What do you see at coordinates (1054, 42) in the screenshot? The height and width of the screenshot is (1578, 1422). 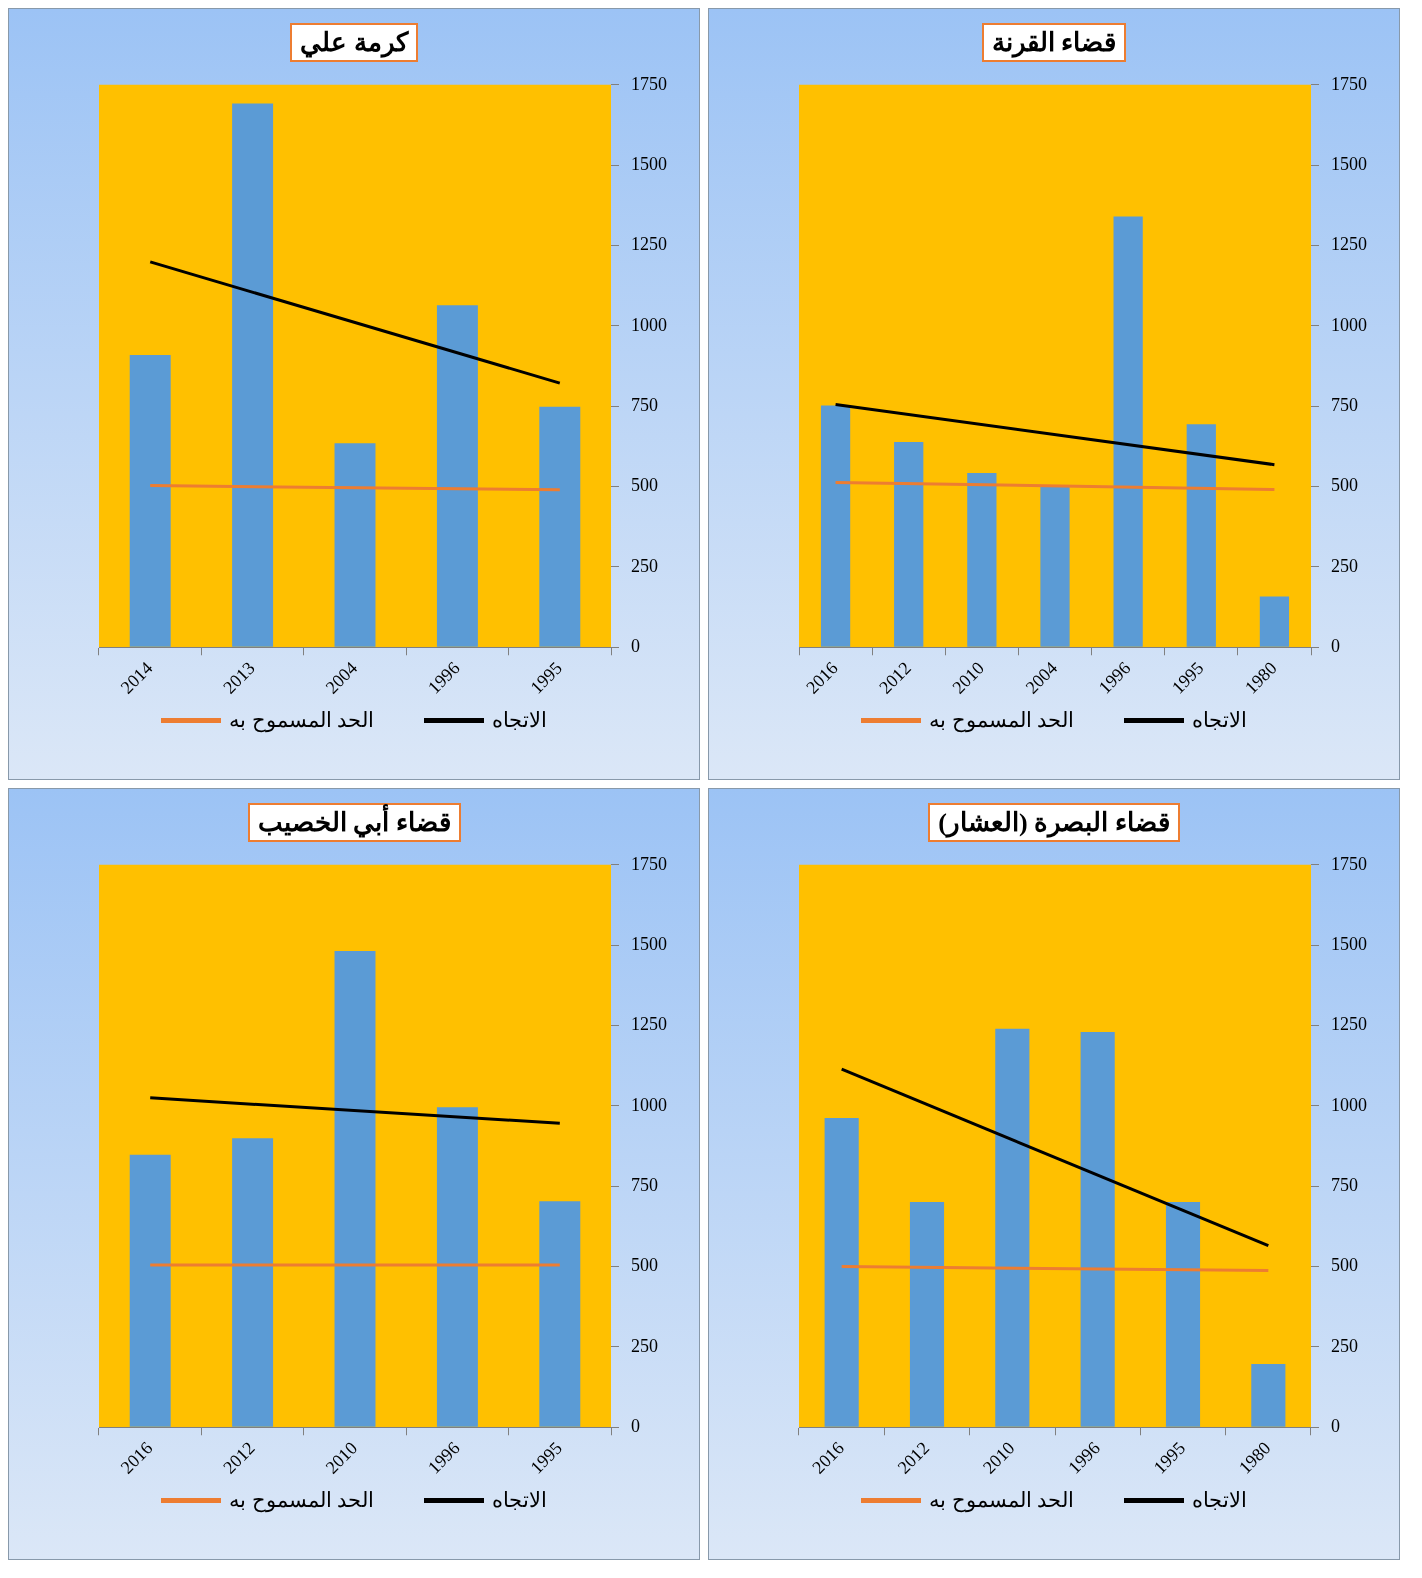 I see `chart-title: قضاء القرنة` at bounding box center [1054, 42].